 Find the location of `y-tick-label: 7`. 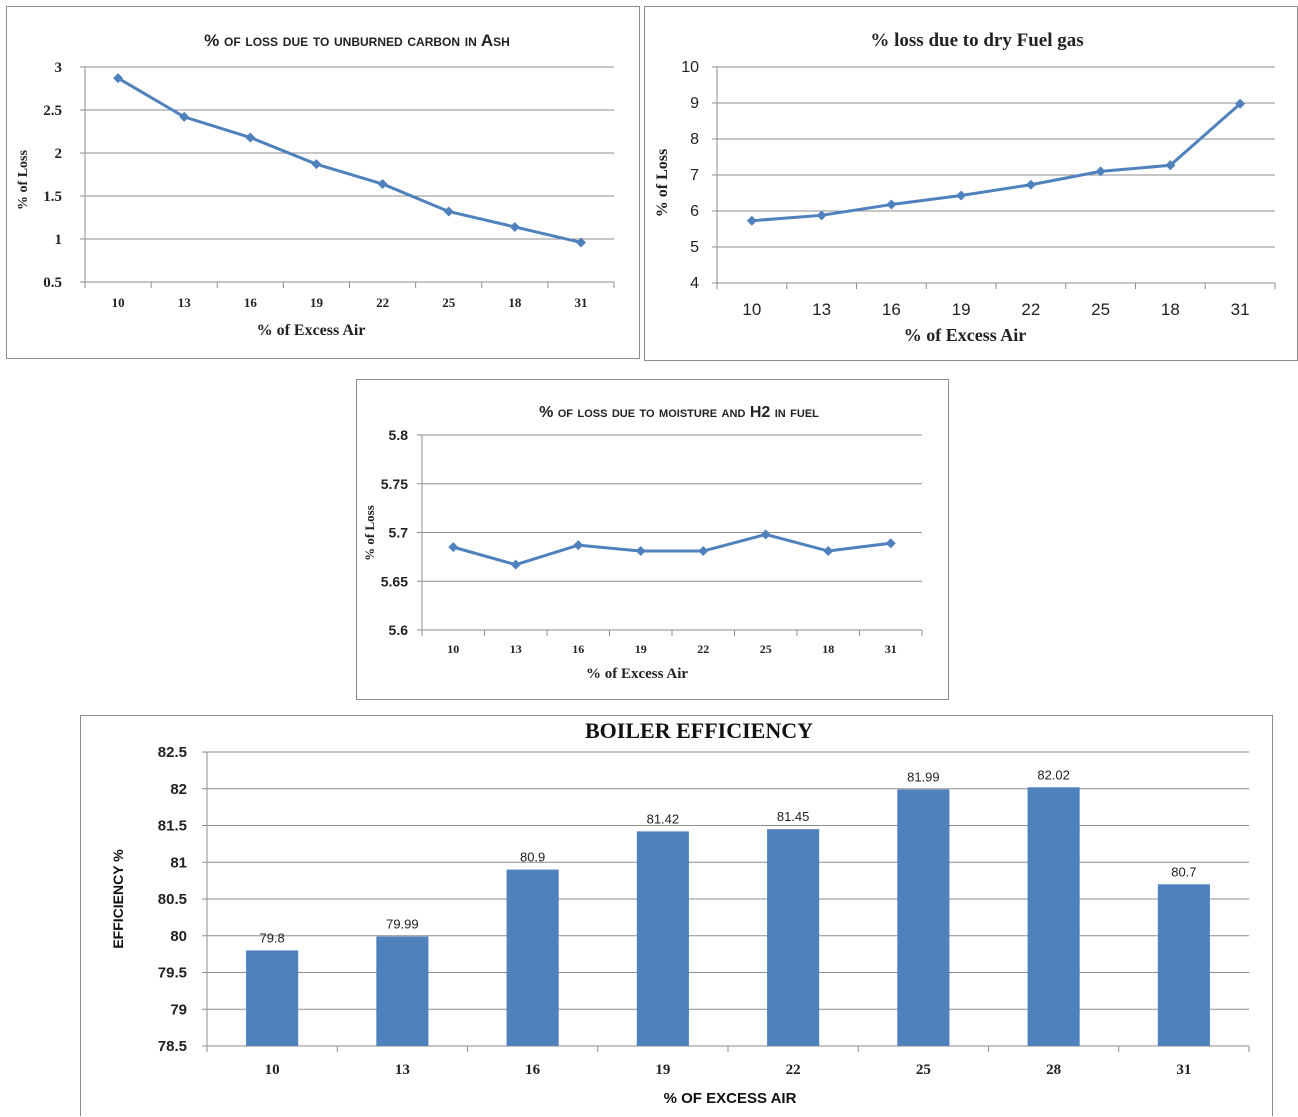

y-tick-label: 7 is located at coordinates (694, 175).